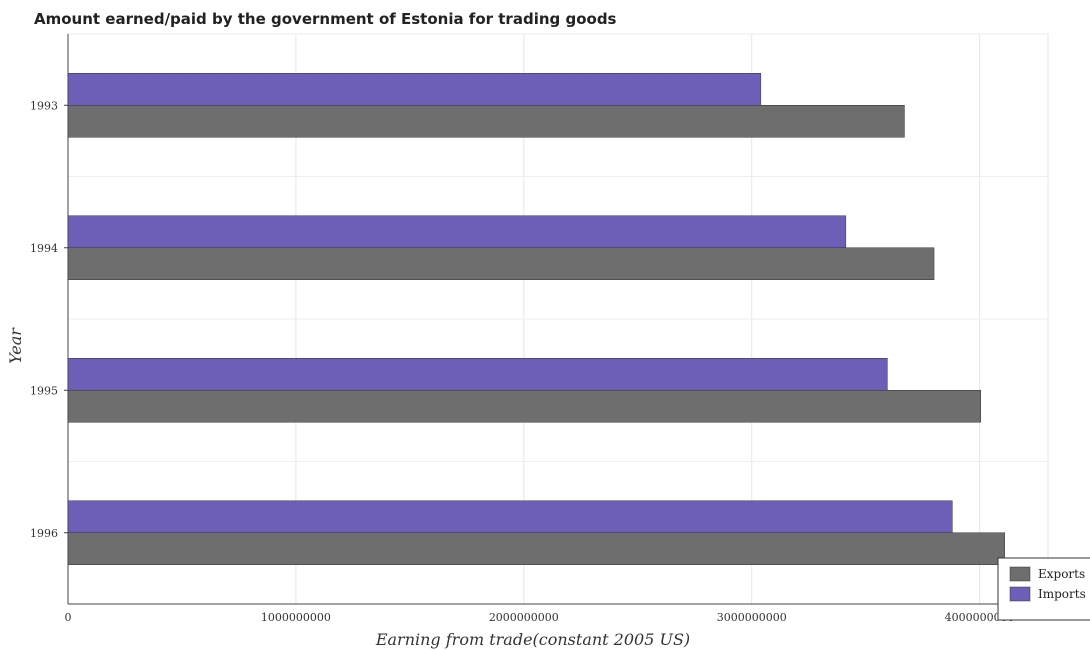 The width and height of the screenshot is (1090, 650). I want to click on y-axis-title: Year, so click(15, 345).